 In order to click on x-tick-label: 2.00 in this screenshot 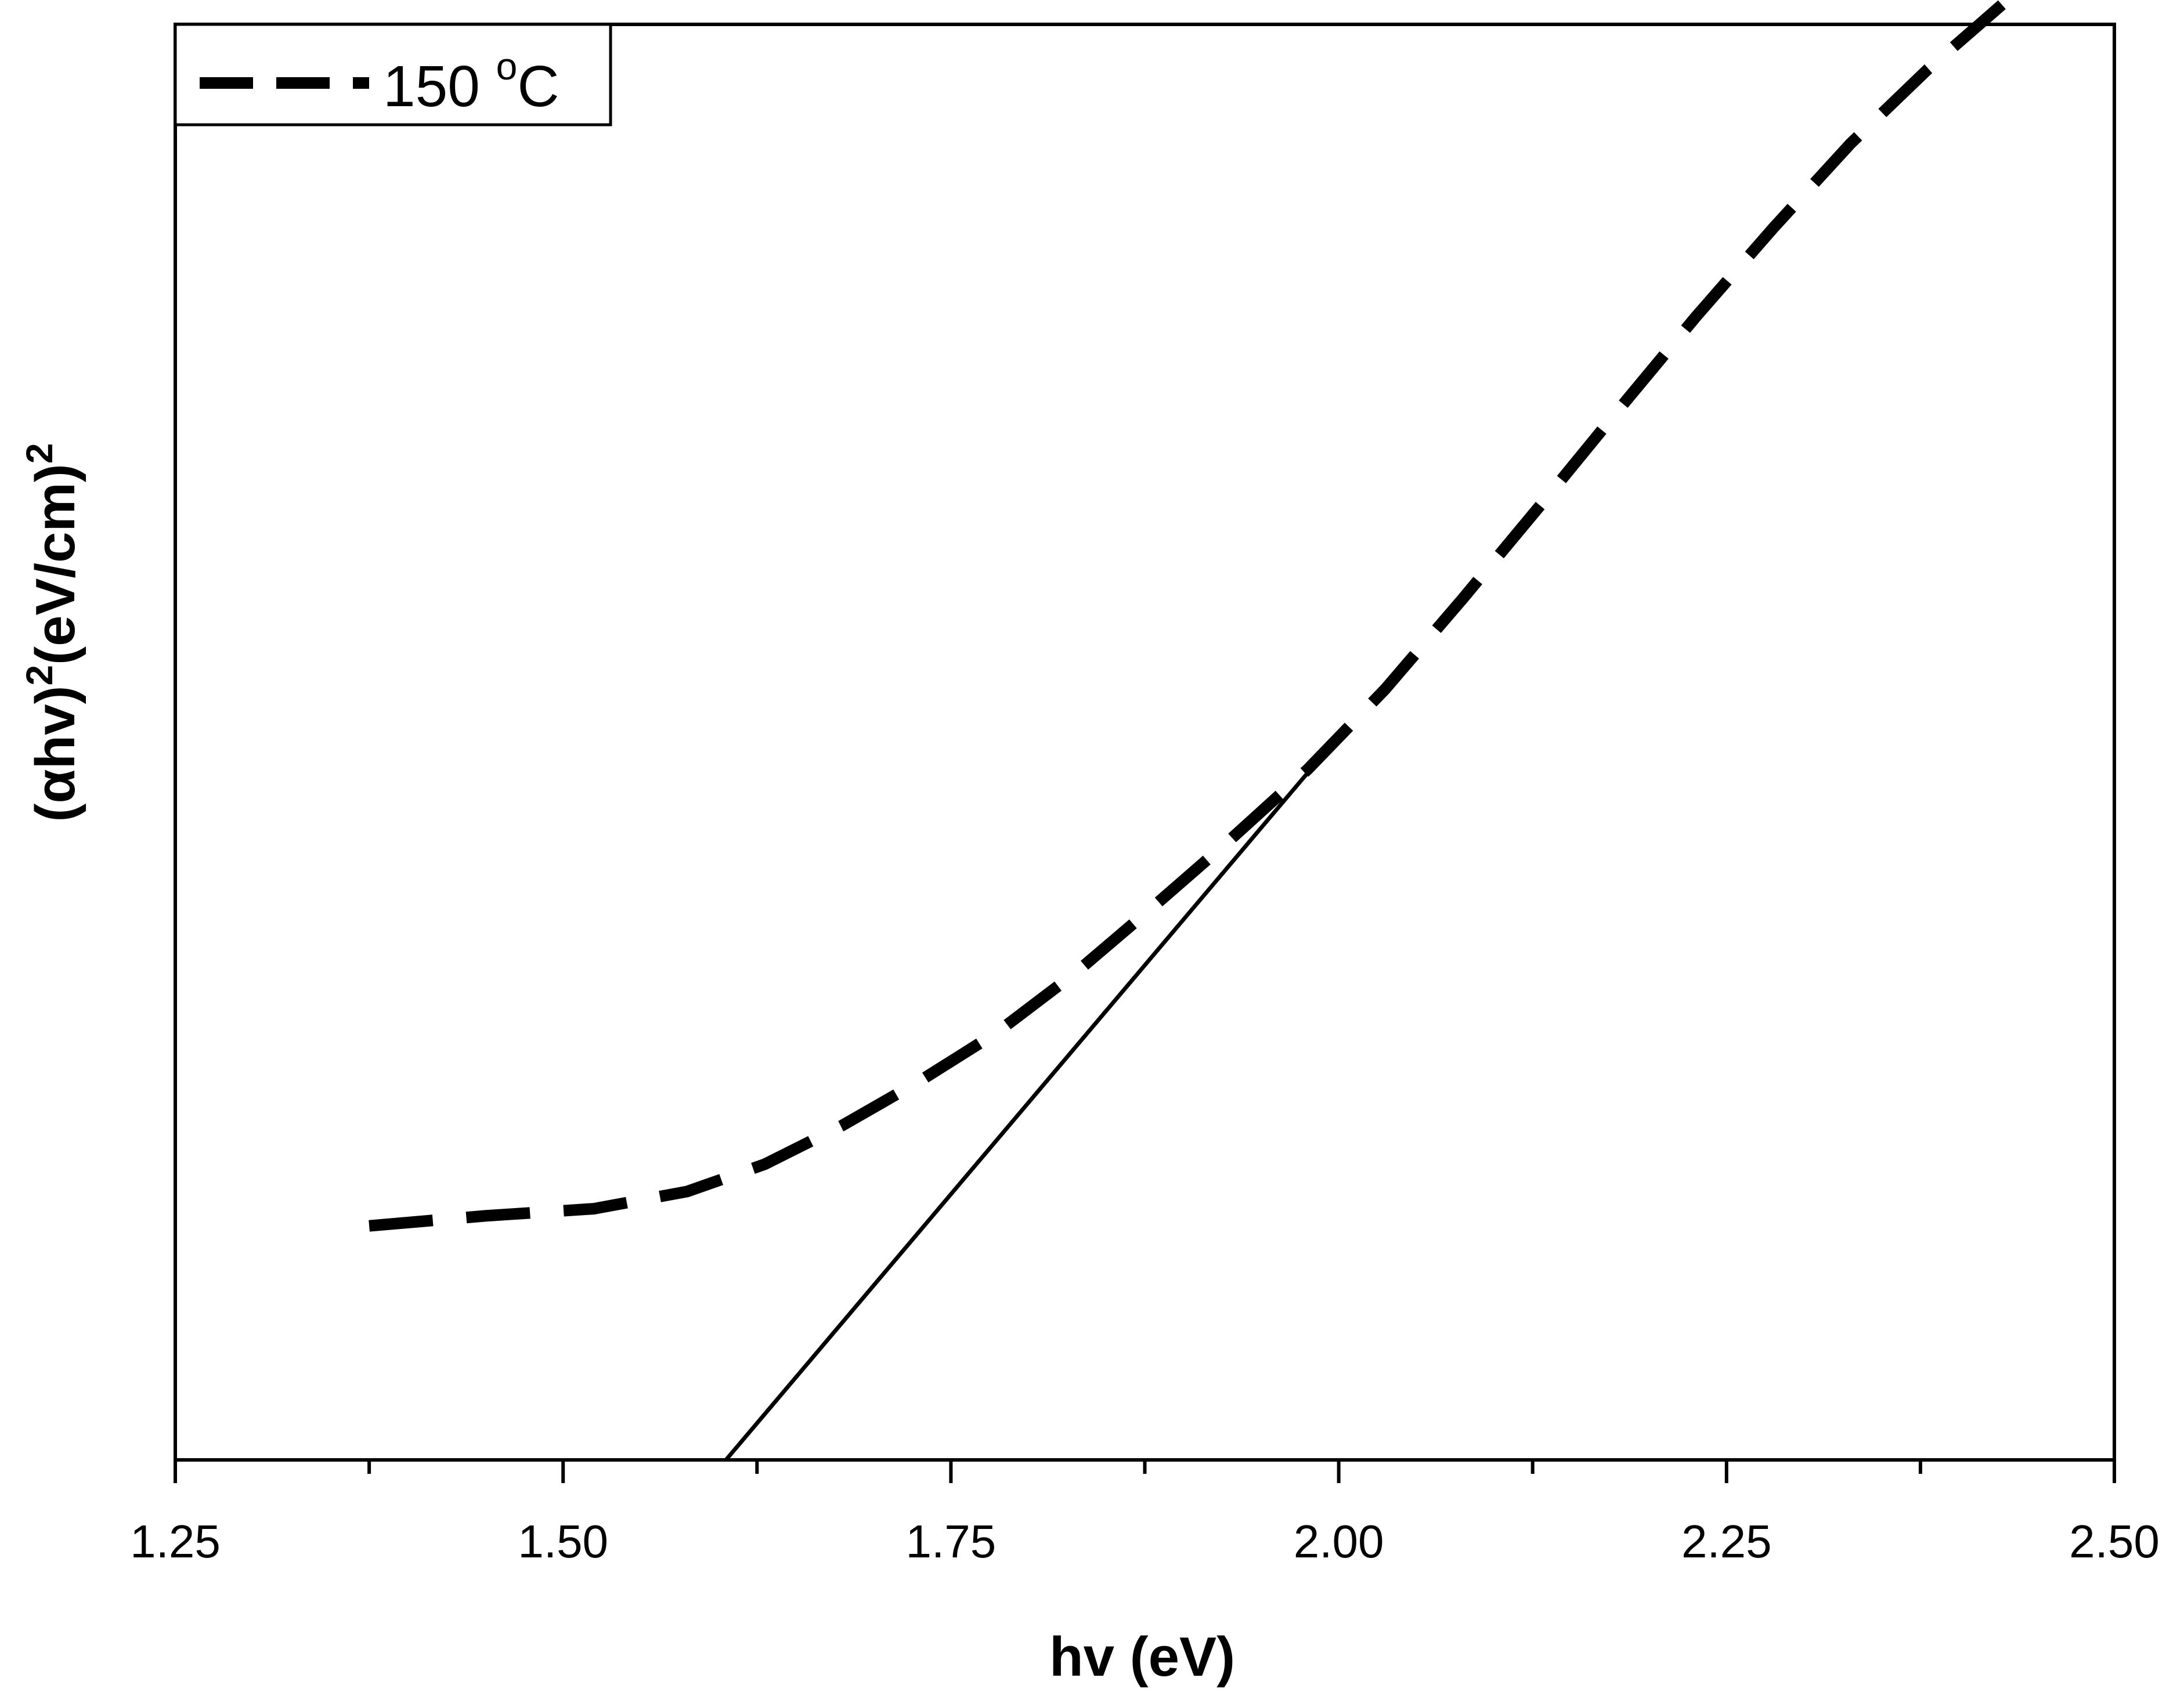, I will do `click(1339, 1541)`.